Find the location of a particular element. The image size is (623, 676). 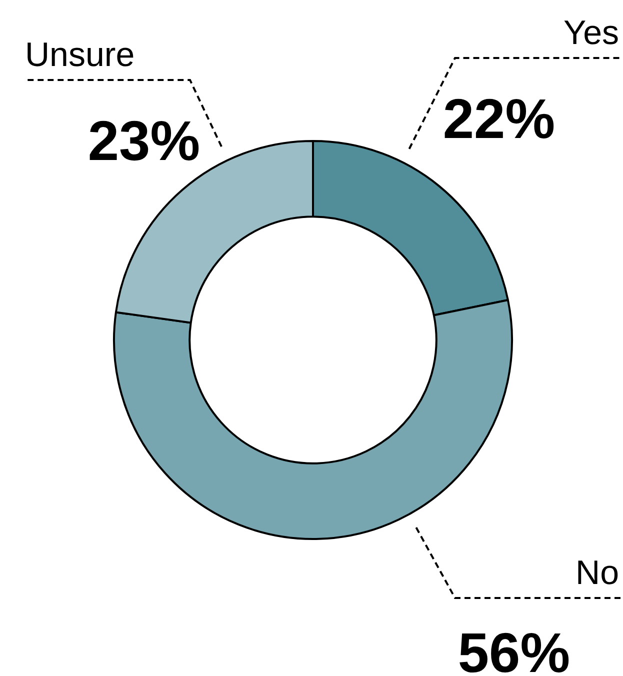

slice-label: Unsure is located at coordinates (80, 55).